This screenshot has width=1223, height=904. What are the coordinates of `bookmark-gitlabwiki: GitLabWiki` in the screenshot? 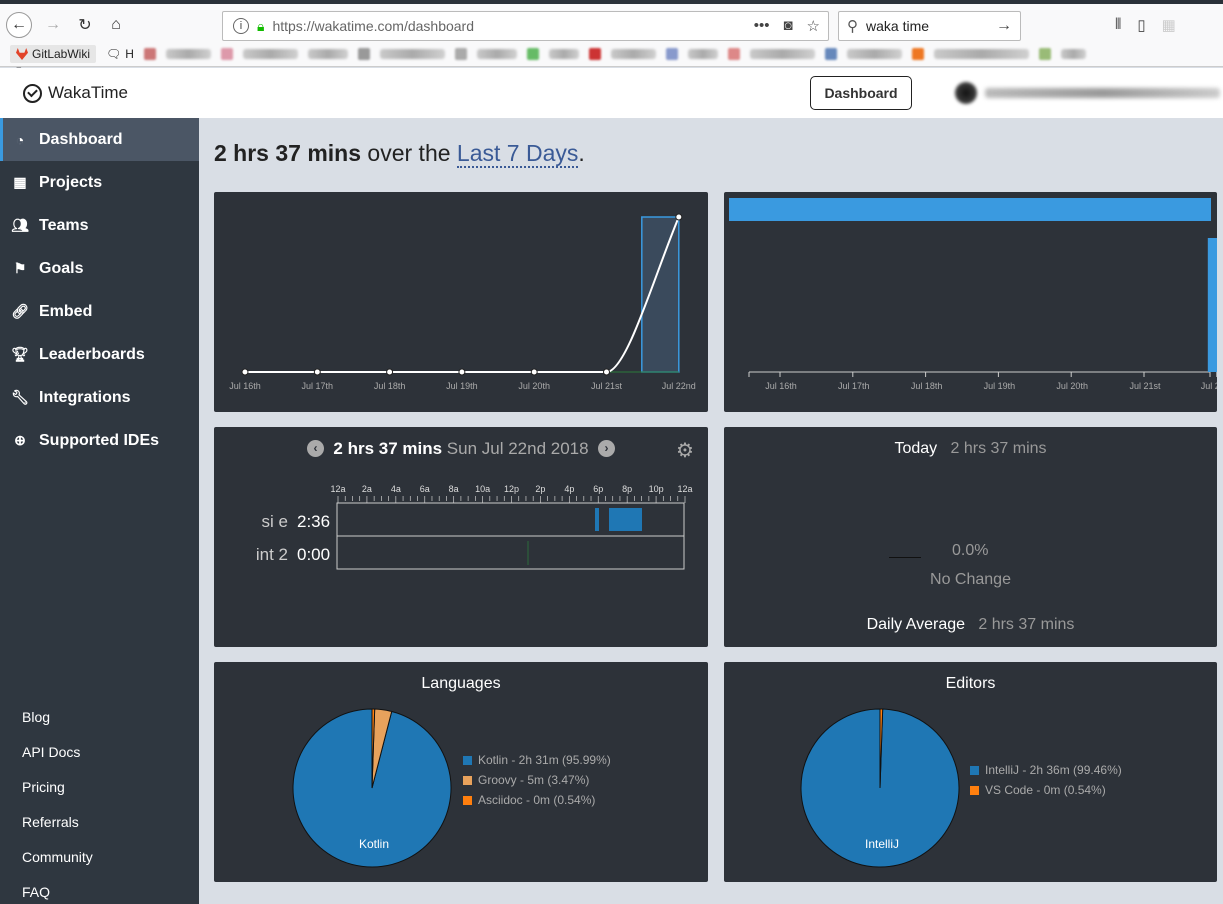 It's located at (53, 54).